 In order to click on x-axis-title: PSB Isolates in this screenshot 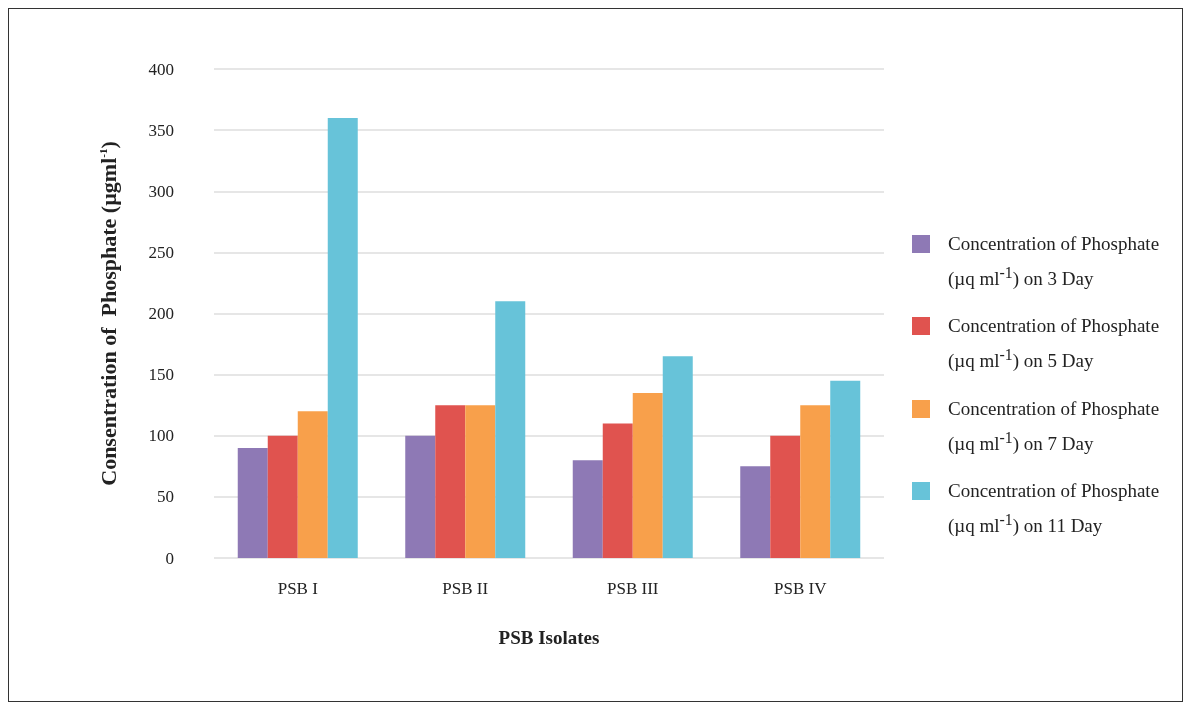, I will do `click(549, 637)`.